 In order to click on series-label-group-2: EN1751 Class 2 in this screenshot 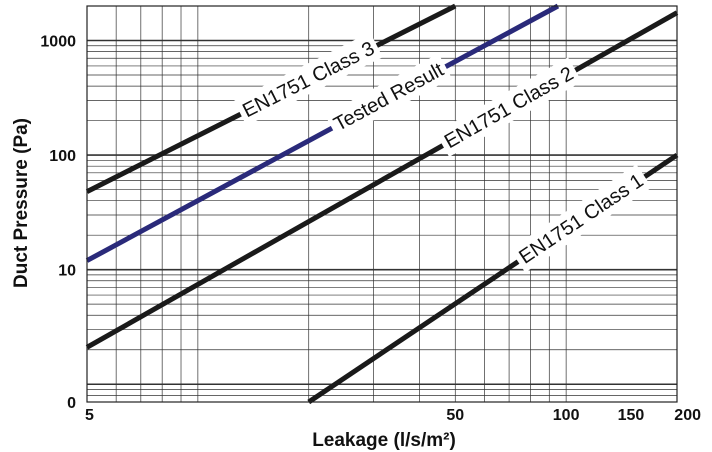, I will do `click(508, 107)`.